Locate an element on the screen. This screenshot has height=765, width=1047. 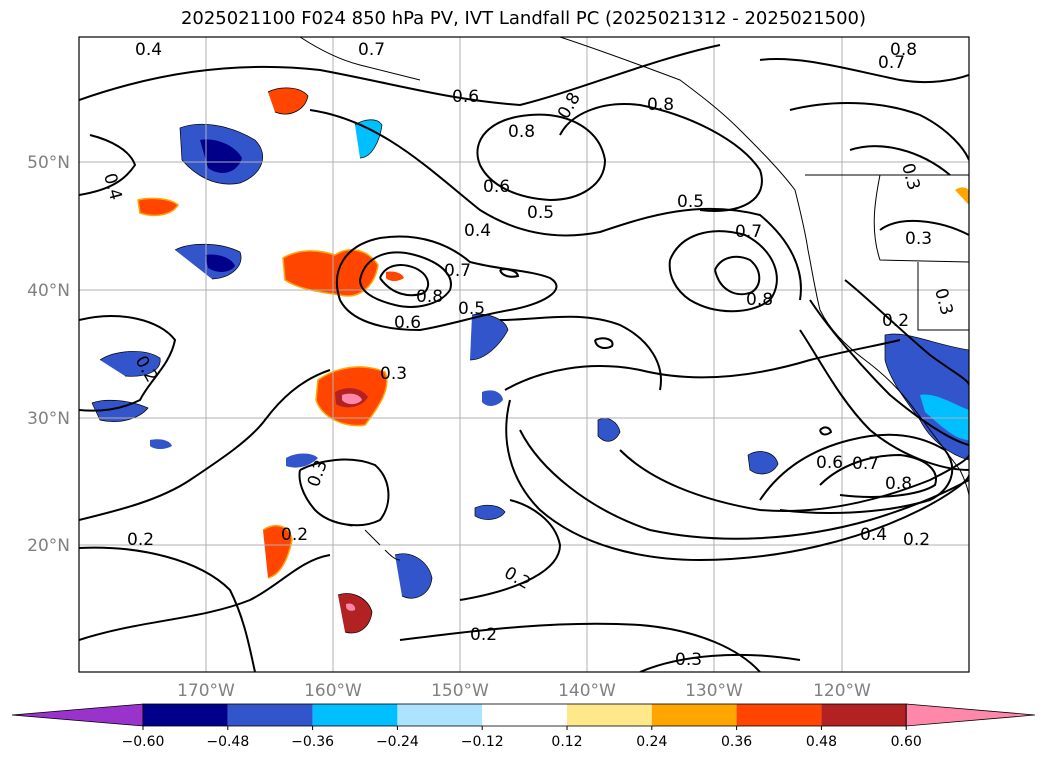
lat-label: 30°N is located at coordinates (48, 419).